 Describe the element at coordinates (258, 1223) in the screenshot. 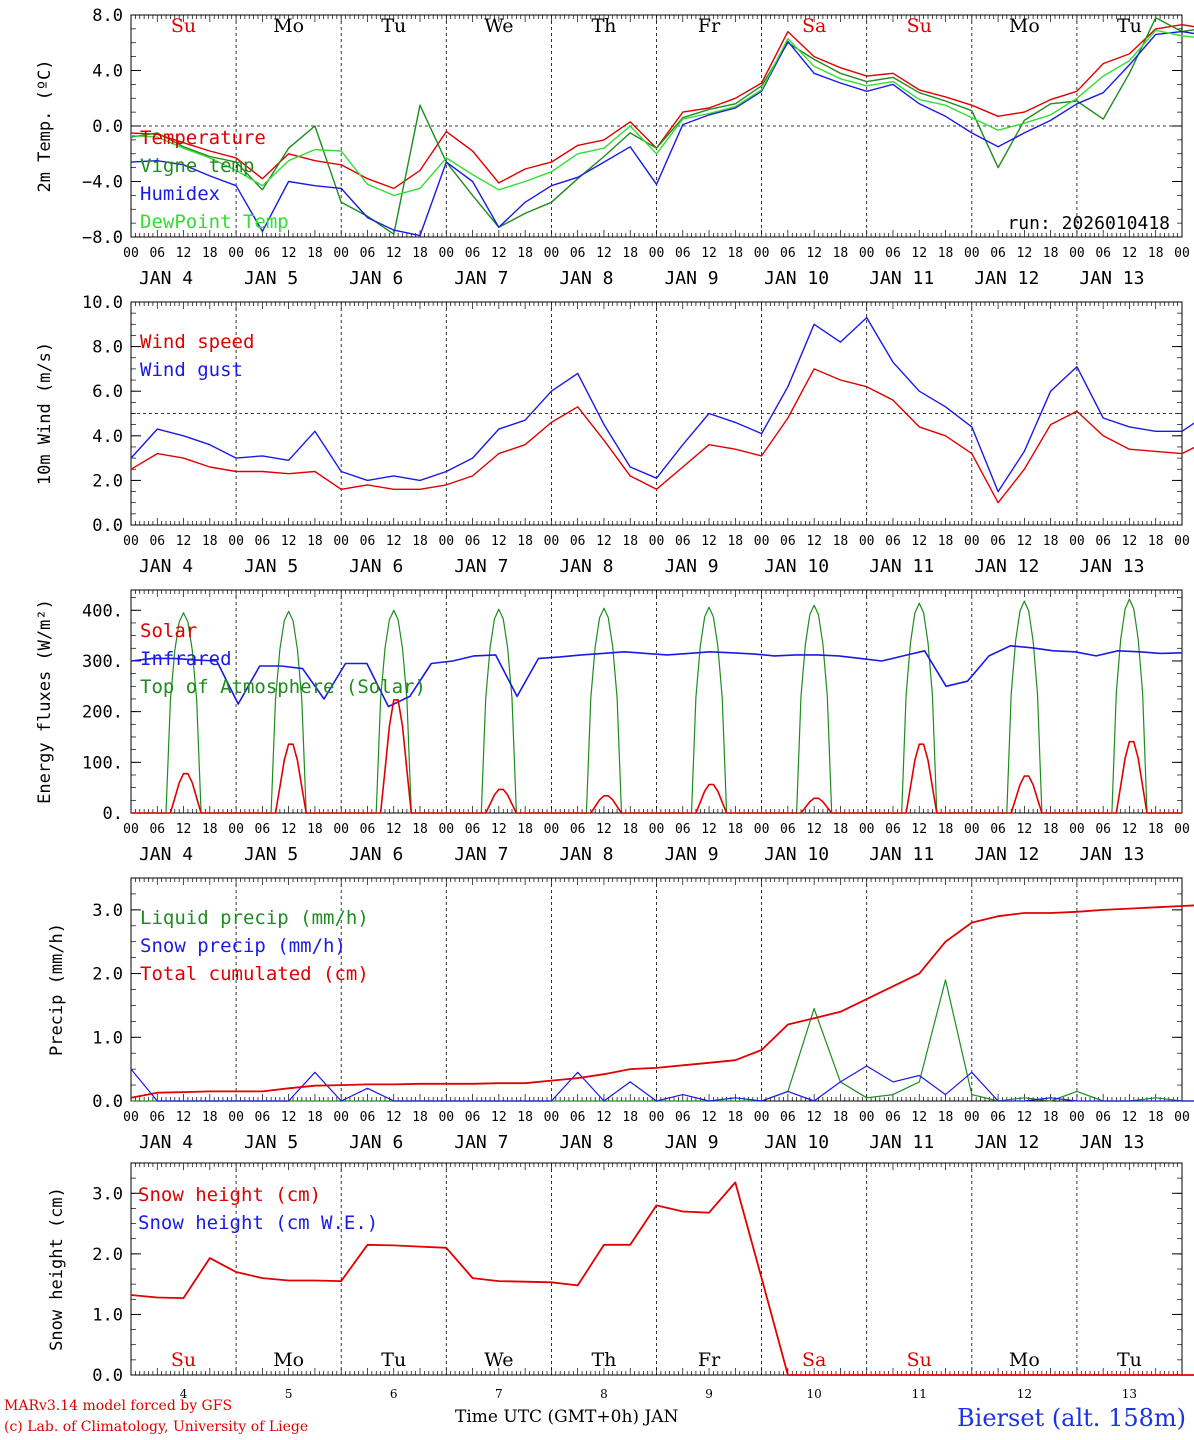

I see `legend-snow-height-cm-w-e-: Snow height (cm W.E.)` at that location.